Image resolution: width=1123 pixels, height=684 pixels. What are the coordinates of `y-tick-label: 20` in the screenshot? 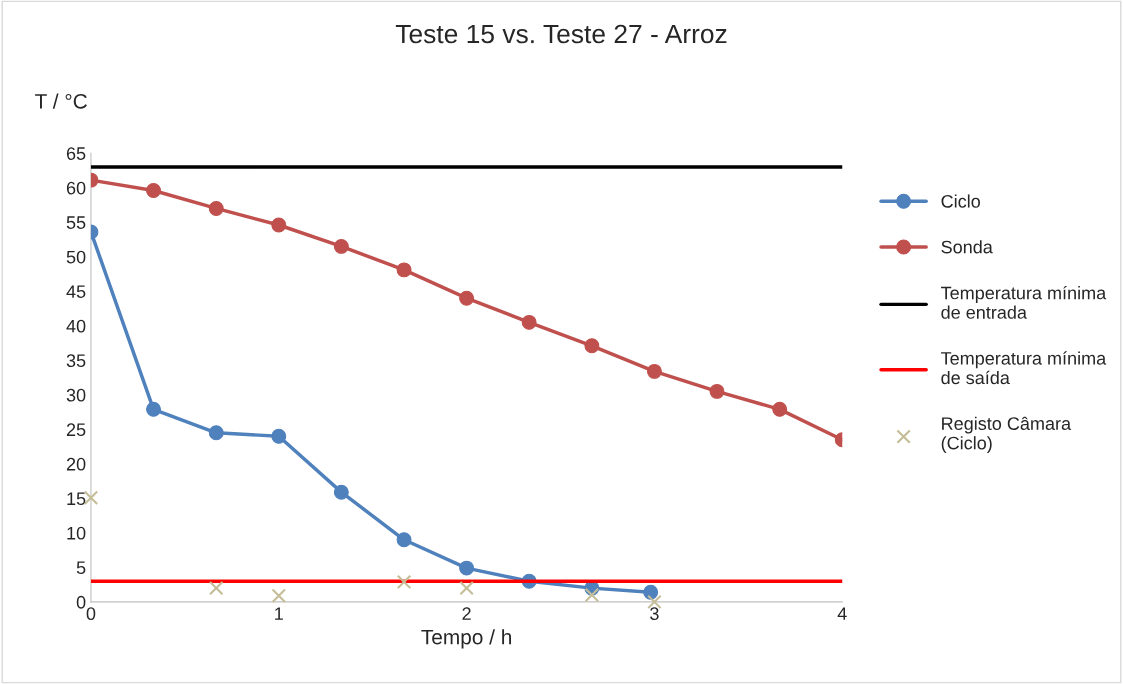 It's located at (76, 464).